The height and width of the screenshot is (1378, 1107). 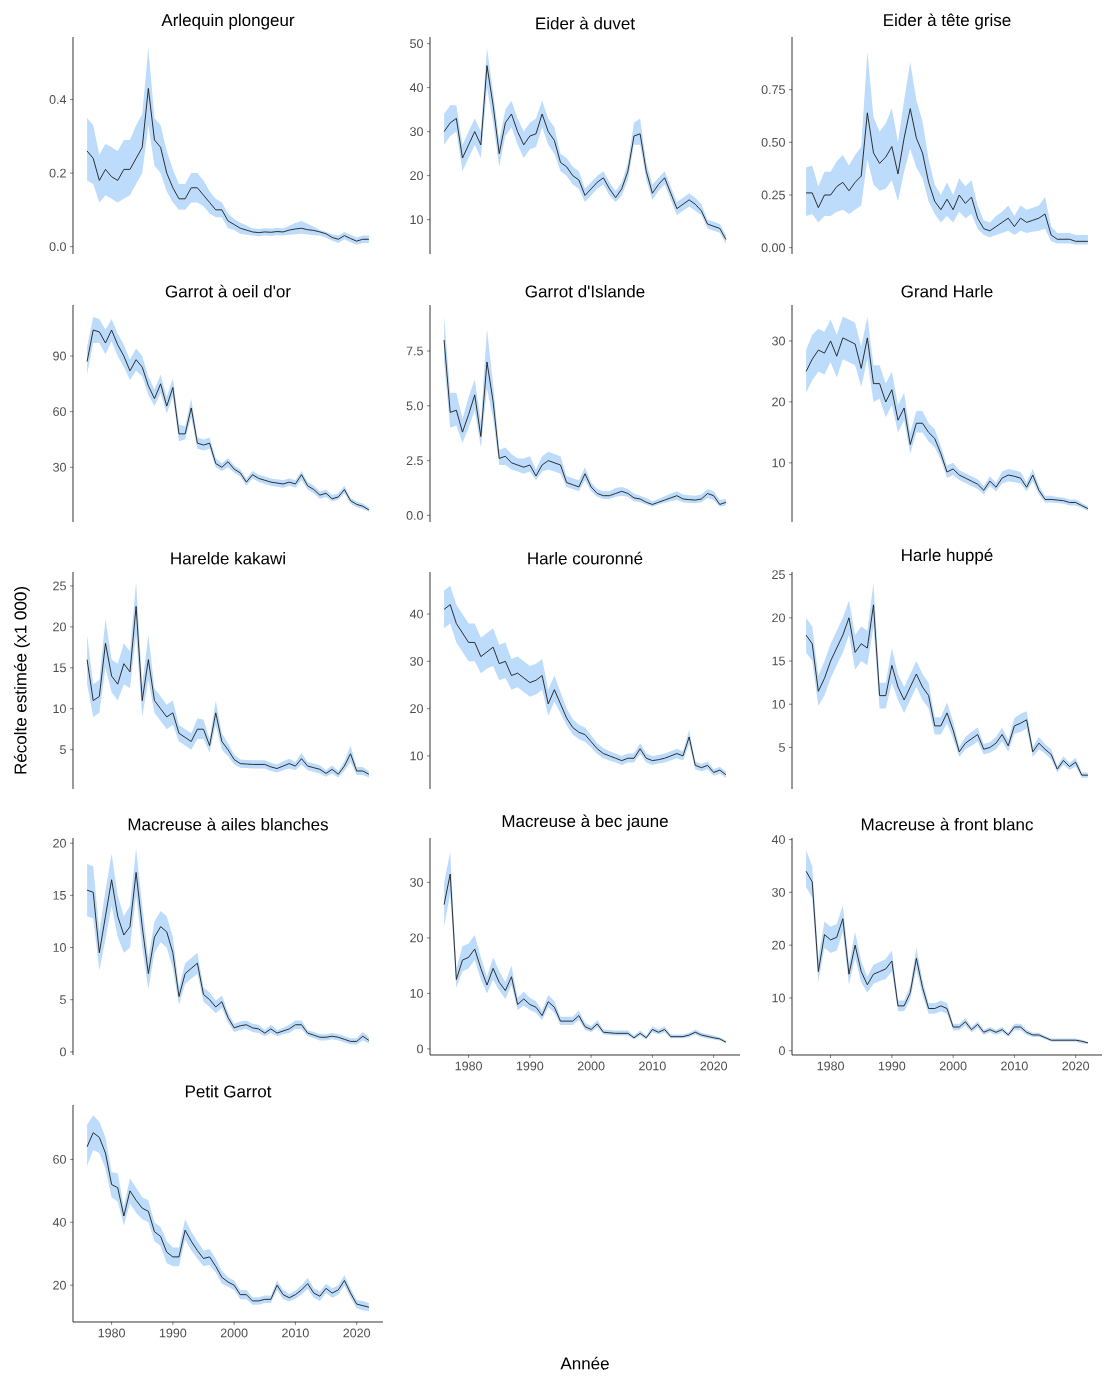 I want to click on chart-title: Macreuse à bec jaune, so click(x=585, y=822).